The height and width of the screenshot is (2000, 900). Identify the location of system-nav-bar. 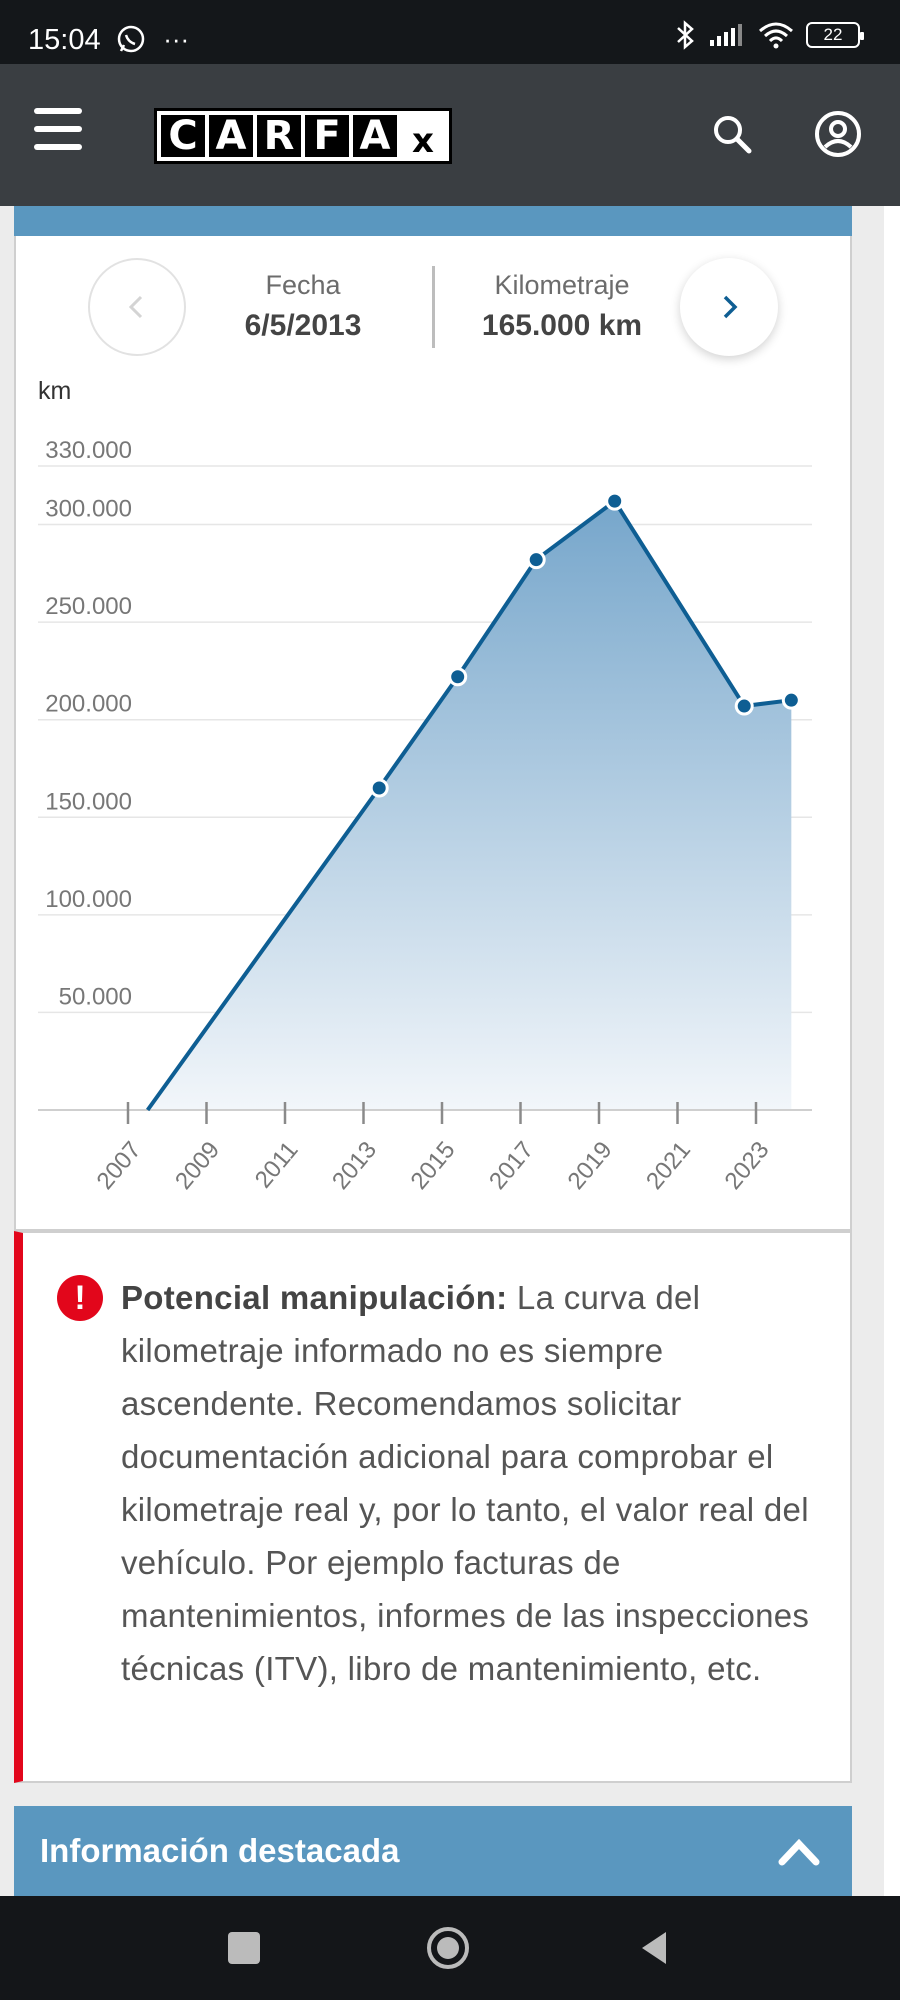
(450, 1948).